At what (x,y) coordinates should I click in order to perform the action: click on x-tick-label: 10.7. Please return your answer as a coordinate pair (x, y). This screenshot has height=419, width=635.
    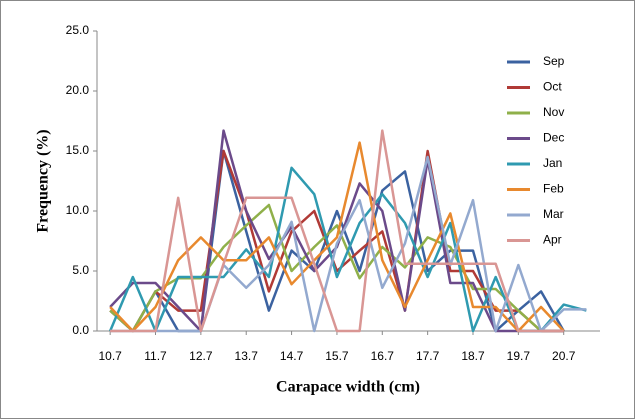
    Looking at the image, I should click on (110, 356).